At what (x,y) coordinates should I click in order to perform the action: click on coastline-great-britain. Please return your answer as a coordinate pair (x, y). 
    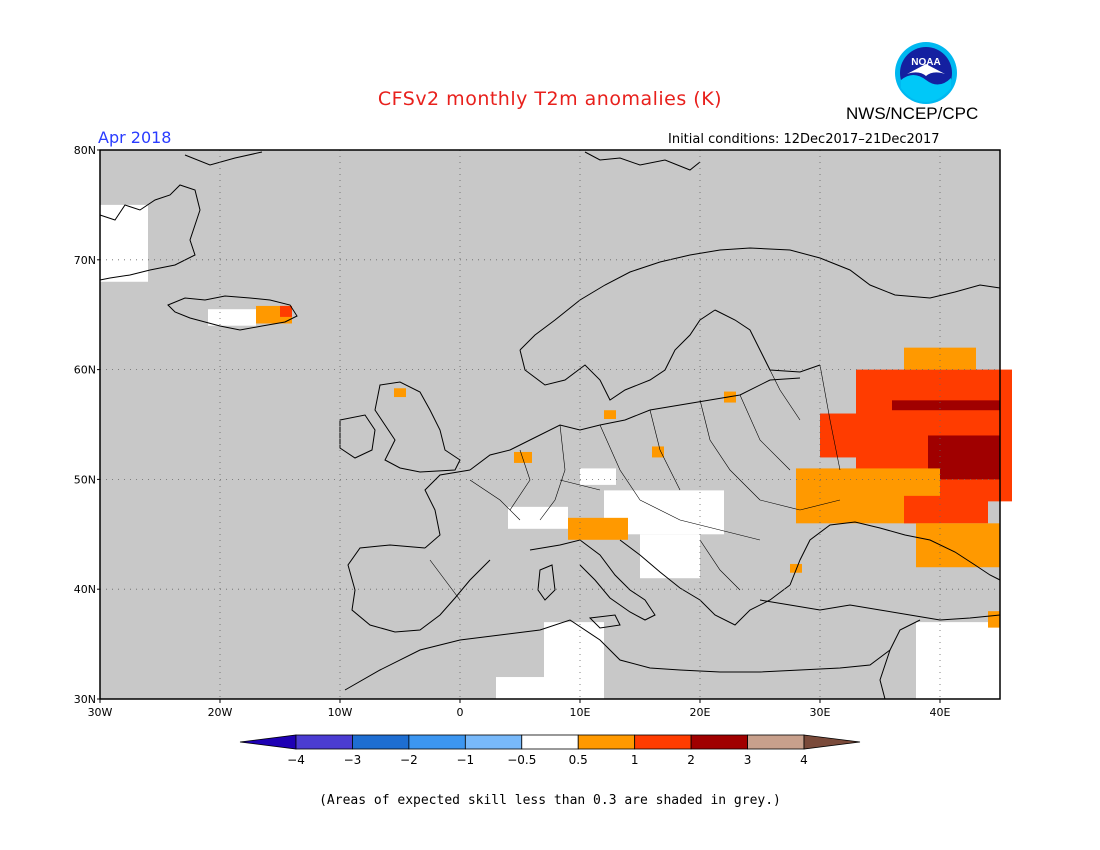
    Looking at the image, I should click on (417, 427).